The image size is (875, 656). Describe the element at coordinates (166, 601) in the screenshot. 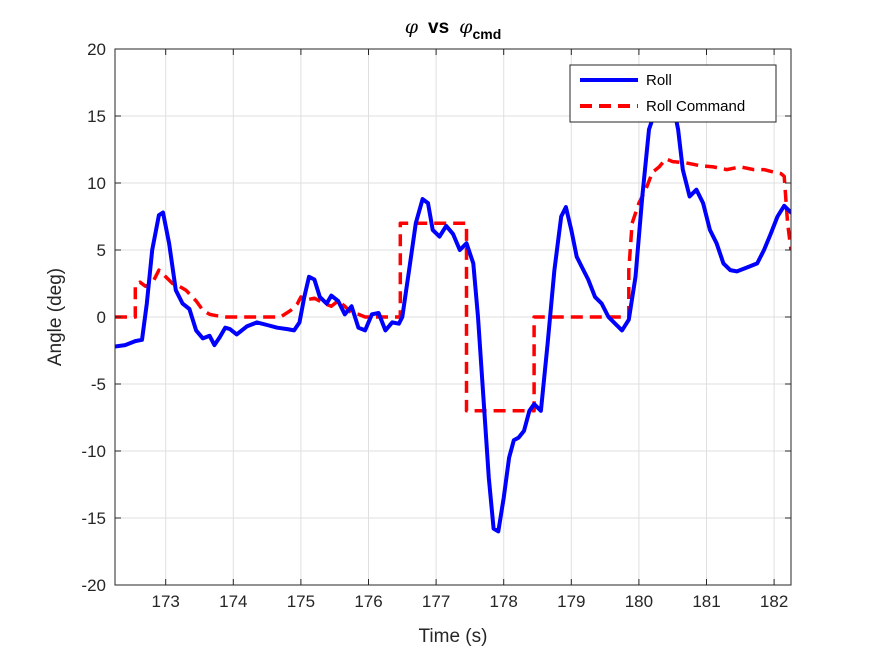

I see `x-tick-label: 173` at that location.